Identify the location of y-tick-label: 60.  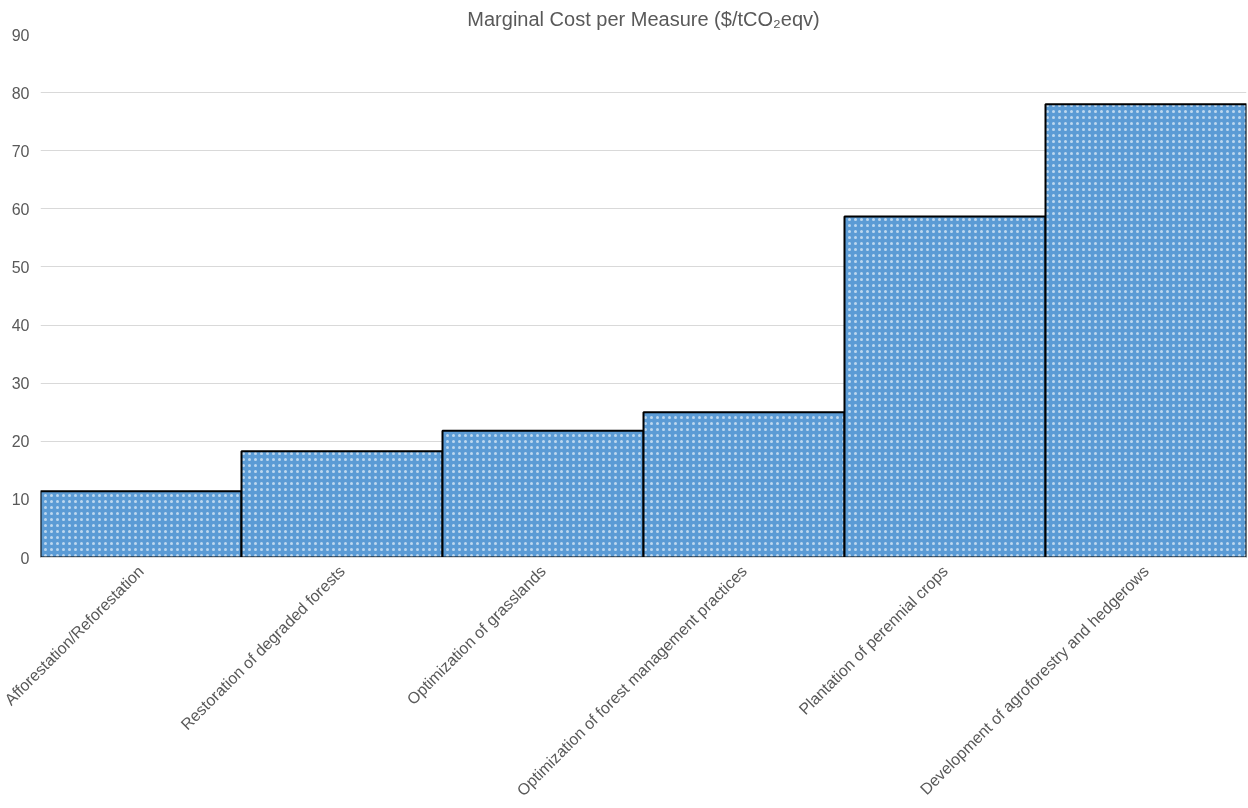
(20, 209).